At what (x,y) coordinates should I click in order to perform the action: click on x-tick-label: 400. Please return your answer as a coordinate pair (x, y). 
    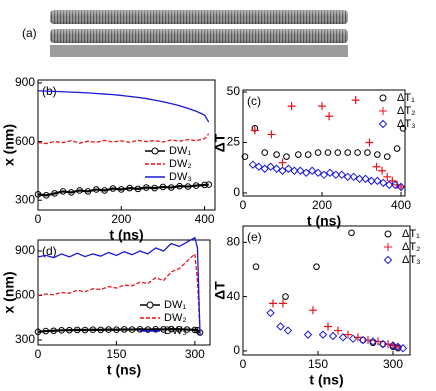
    Looking at the image, I should click on (401, 205).